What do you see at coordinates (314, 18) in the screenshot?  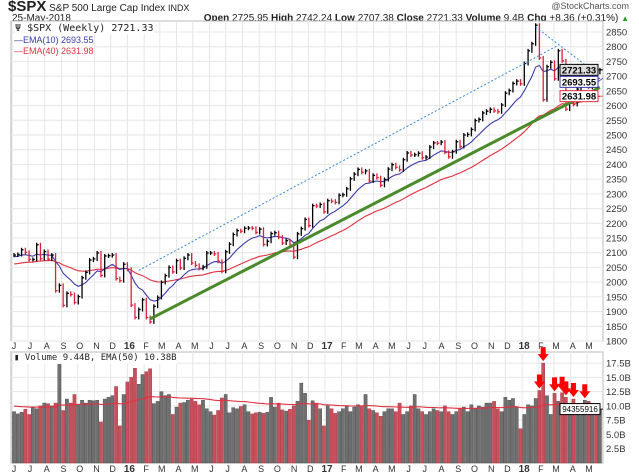 I see `high-value: 2742.24` at bounding box center [314, 18].